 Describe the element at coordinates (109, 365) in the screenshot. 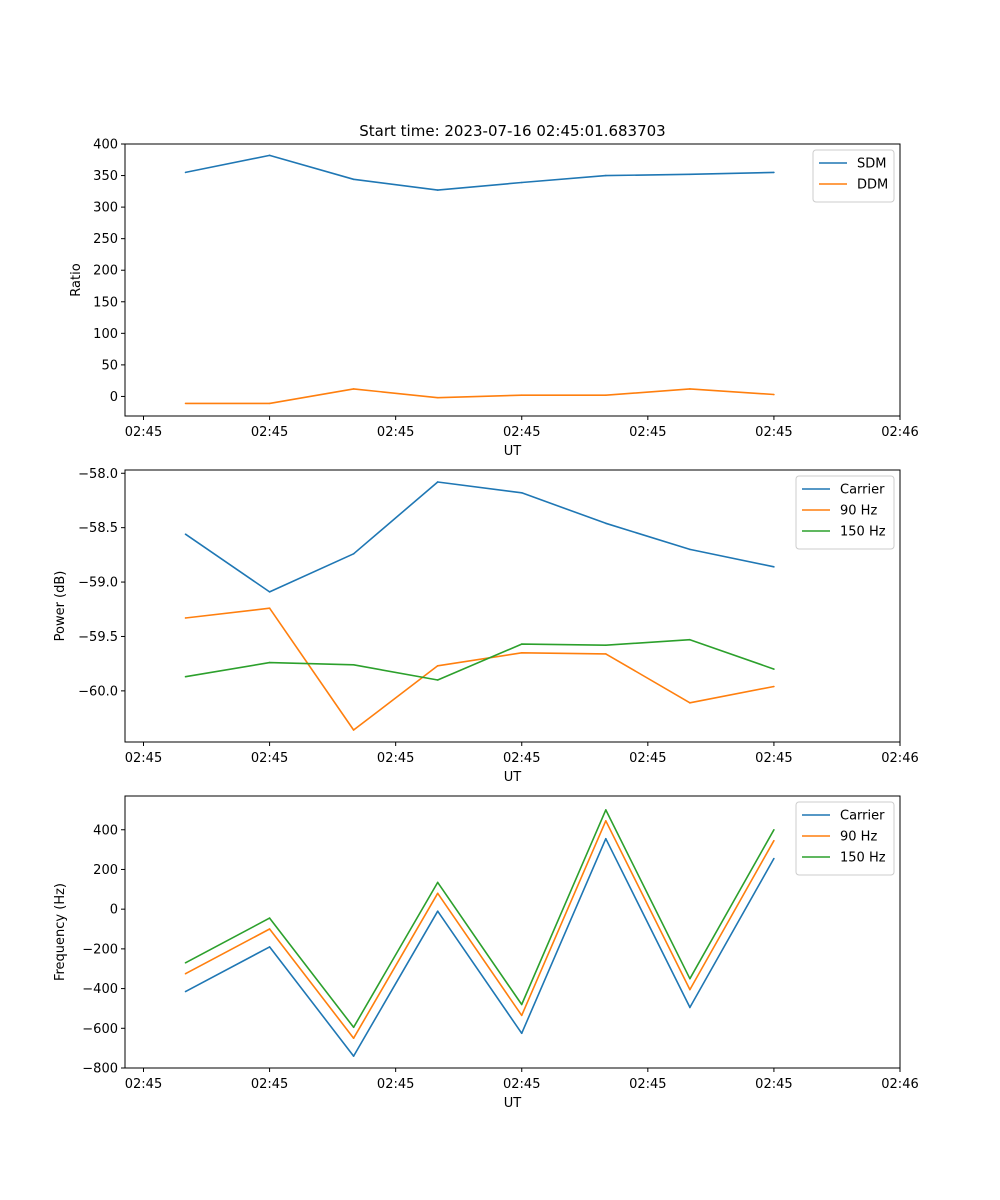

I see `y-tick-label: 50` at that location.